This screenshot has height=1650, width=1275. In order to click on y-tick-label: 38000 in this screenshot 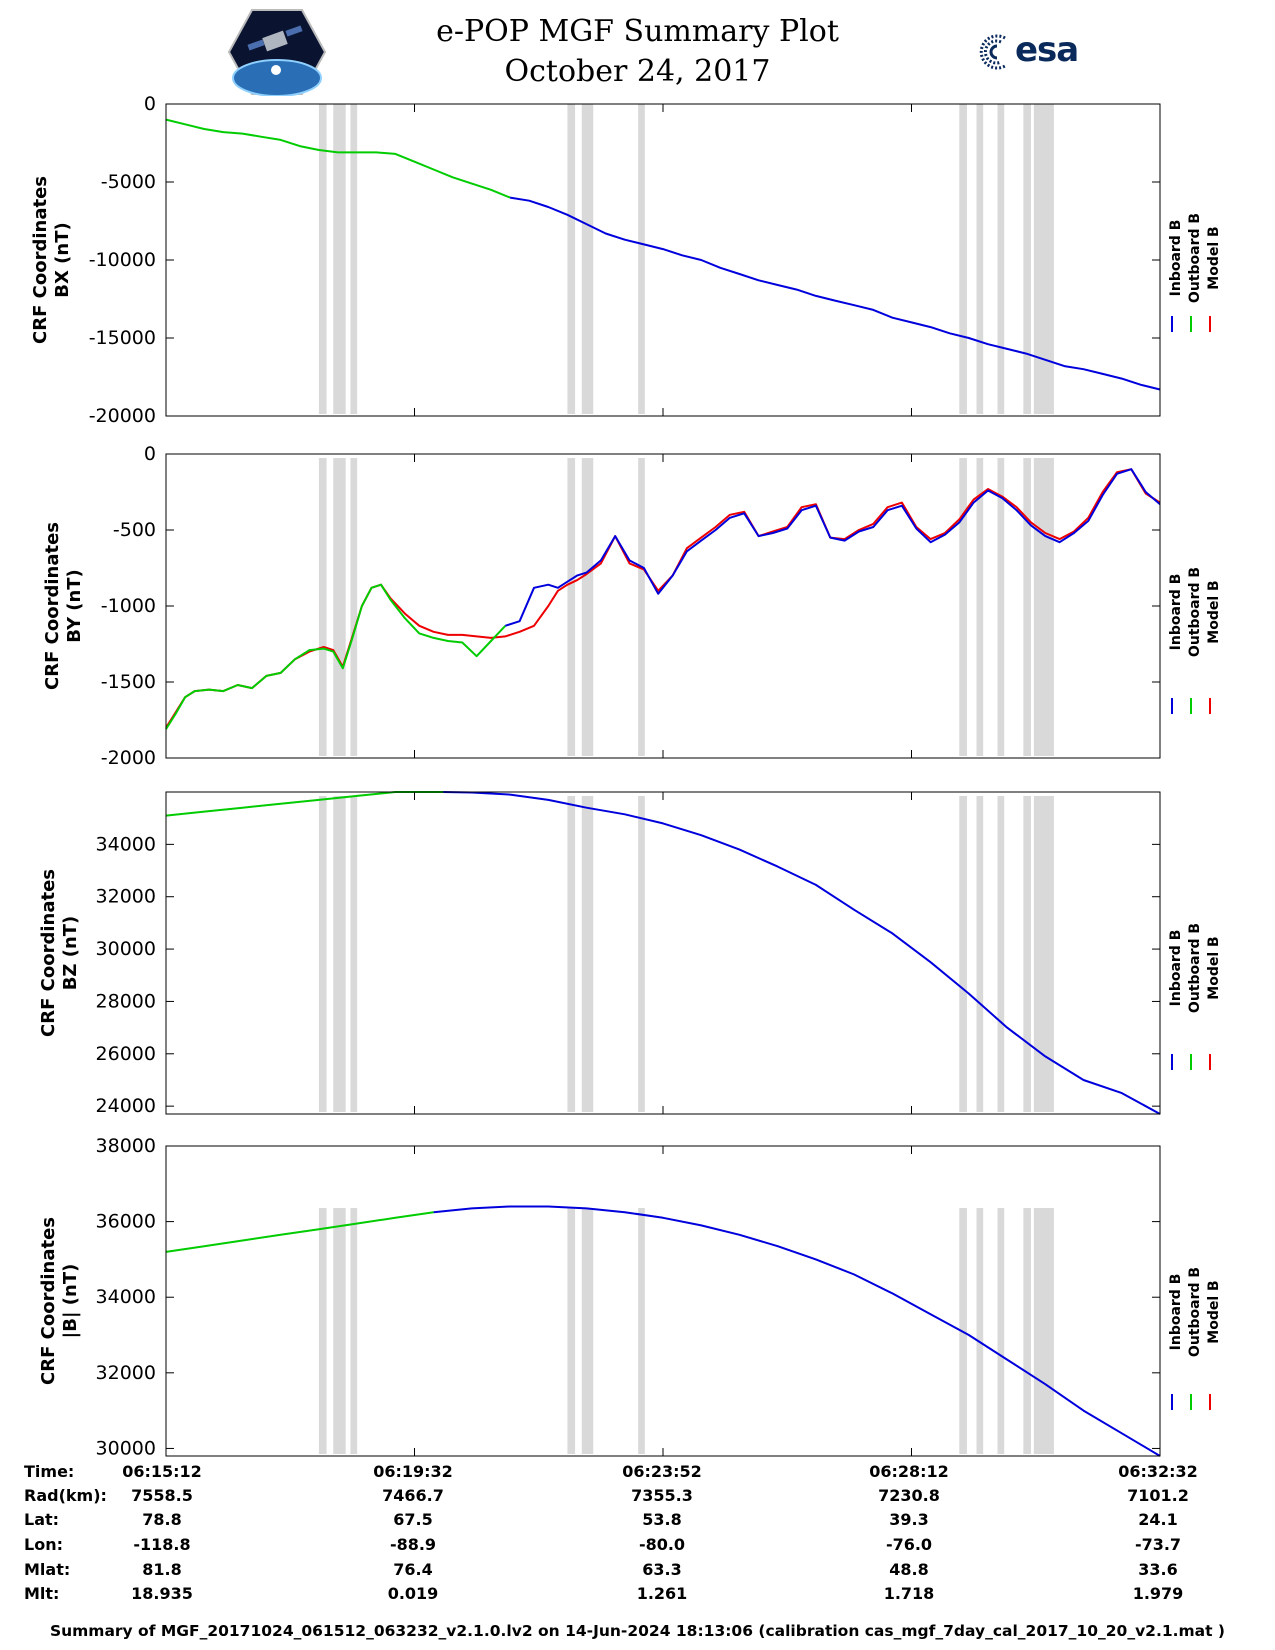, I will do `click(126, 1146)`.